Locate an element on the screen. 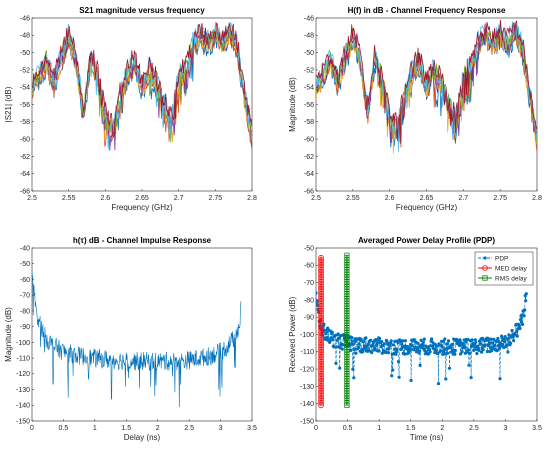 The width and height of the screenshot is (550, 449). chart-title: S21 magnitude versus frequency is located at coordinates (142, 10).